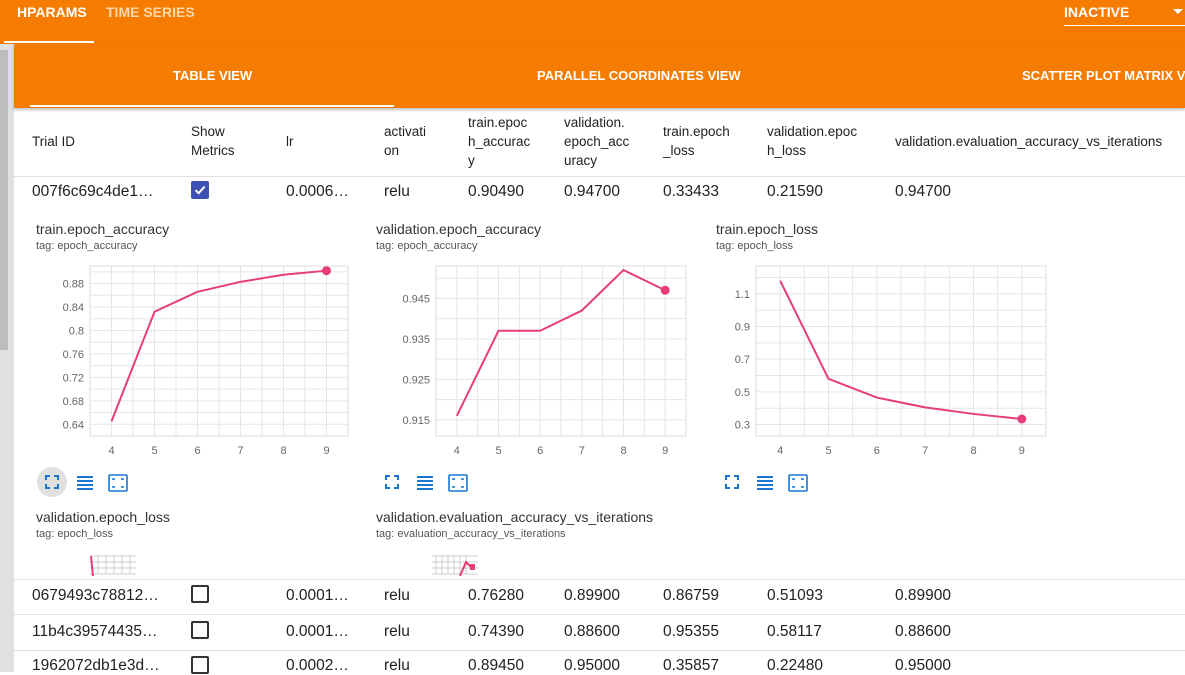 This screenshot has height=675, width=1185. What do you see at coordinates (103, 229) in the screenshot?
I see `chart-title-train-epoch-accuracy: train.epoch_accuracy` at bounding box center [103, 229].